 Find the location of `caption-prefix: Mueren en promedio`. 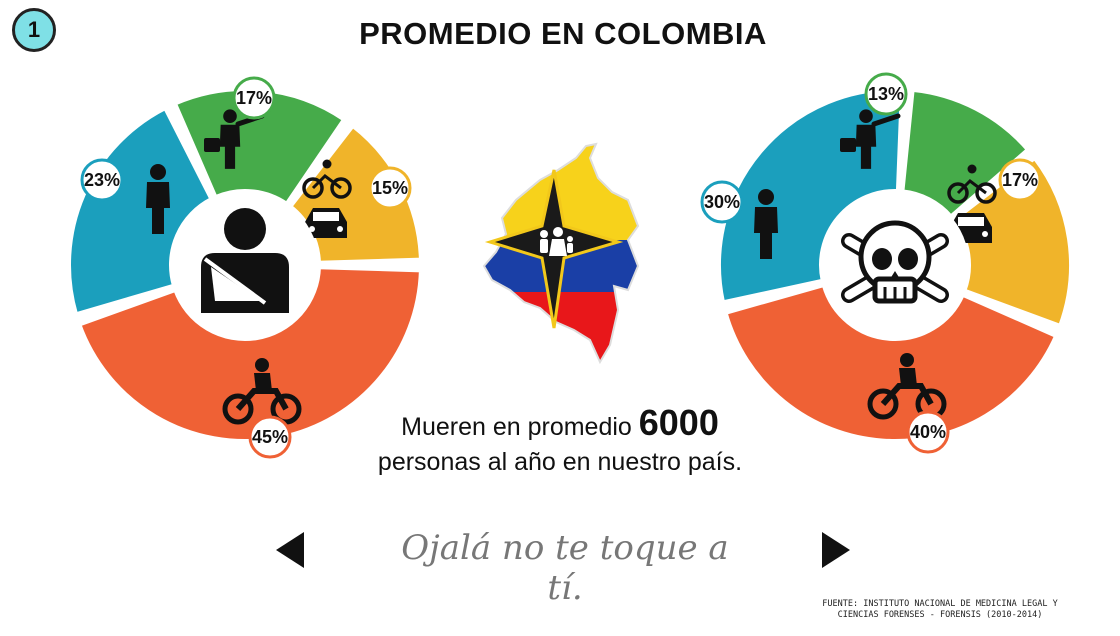

caption-prefix: Mueren en promedio is located at coordinates (520, 427).